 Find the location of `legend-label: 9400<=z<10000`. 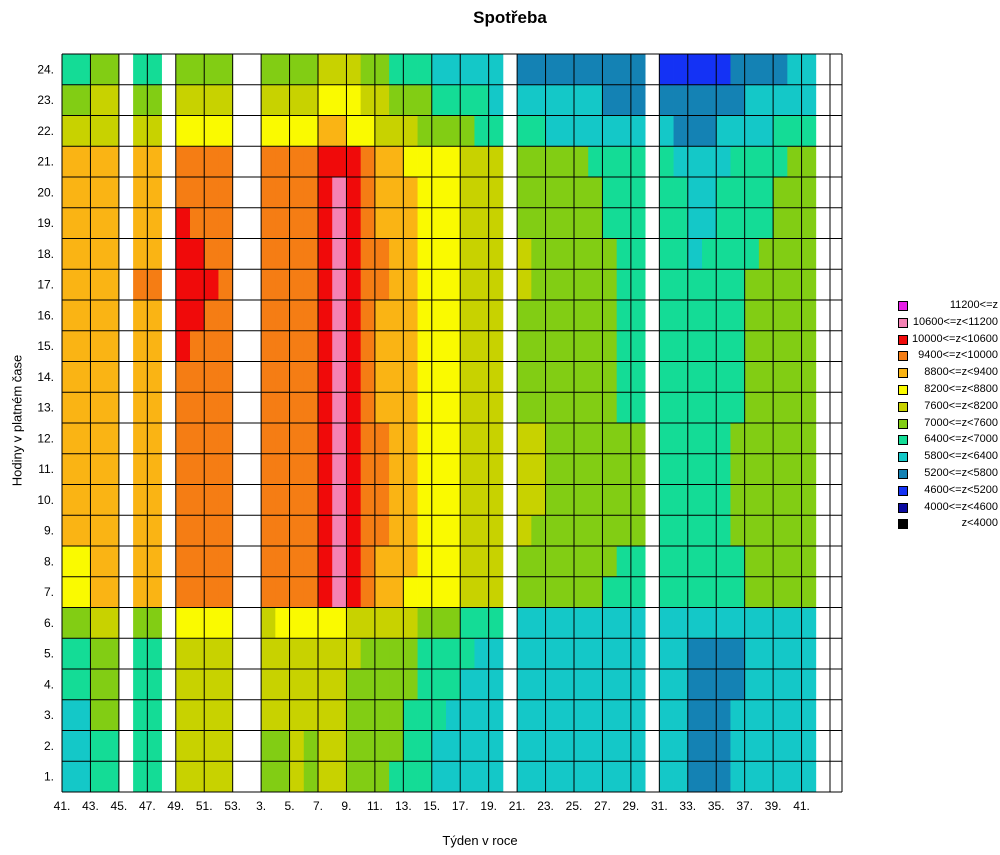

legend-label: 9400<=z<10000 is located at coordinates (958, 355).